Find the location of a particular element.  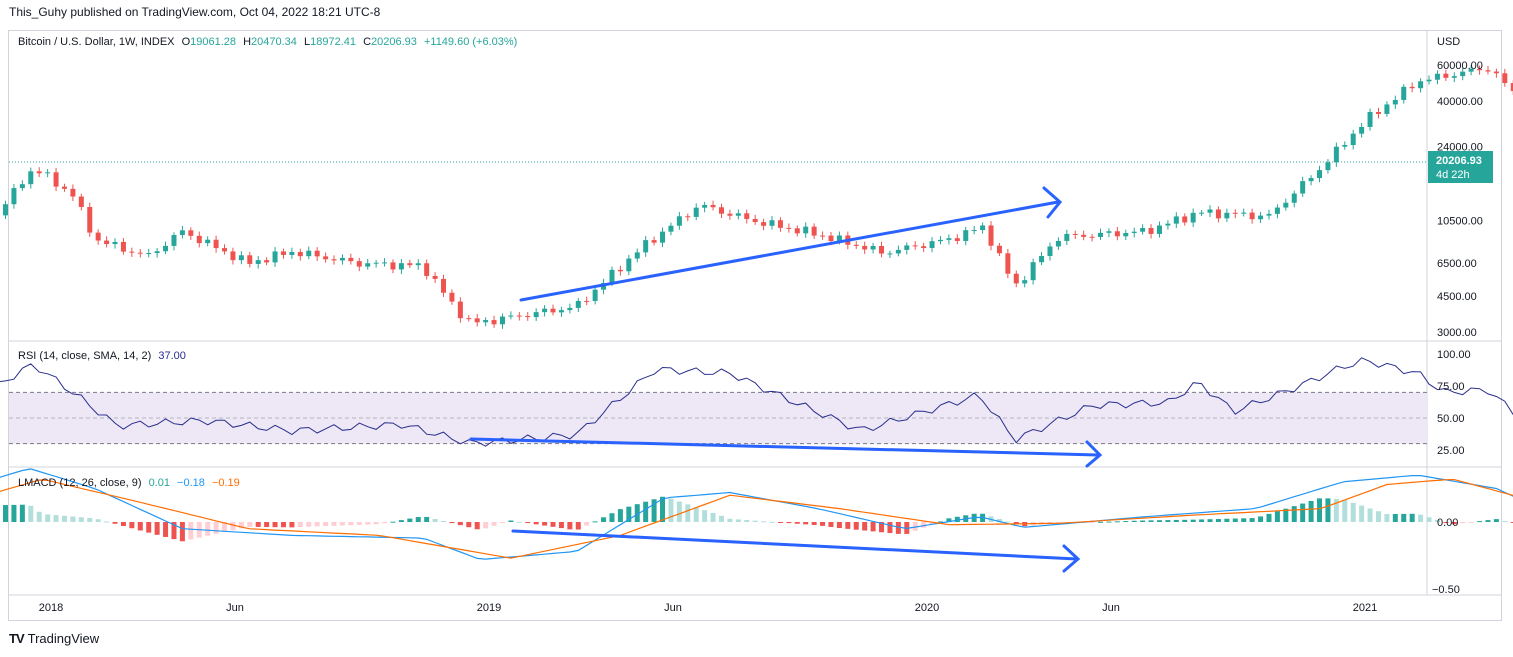

macd-axis-ticks: 0.00 −0.50 is located at coordinates (1446, 556).